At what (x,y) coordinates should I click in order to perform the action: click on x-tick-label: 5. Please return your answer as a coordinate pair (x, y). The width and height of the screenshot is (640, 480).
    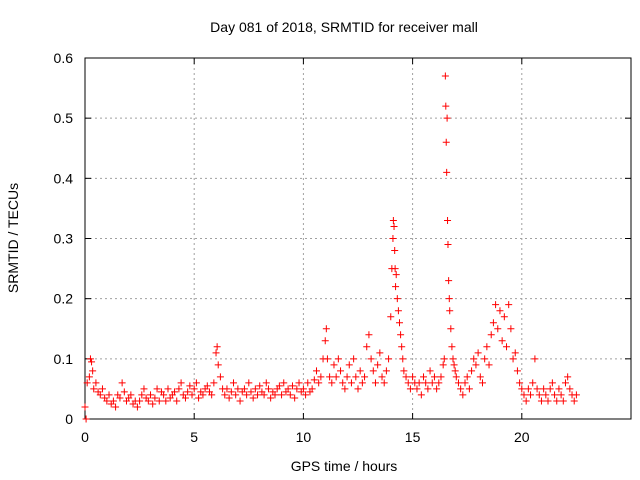
    Looking at the image, I should click on (194, 437).